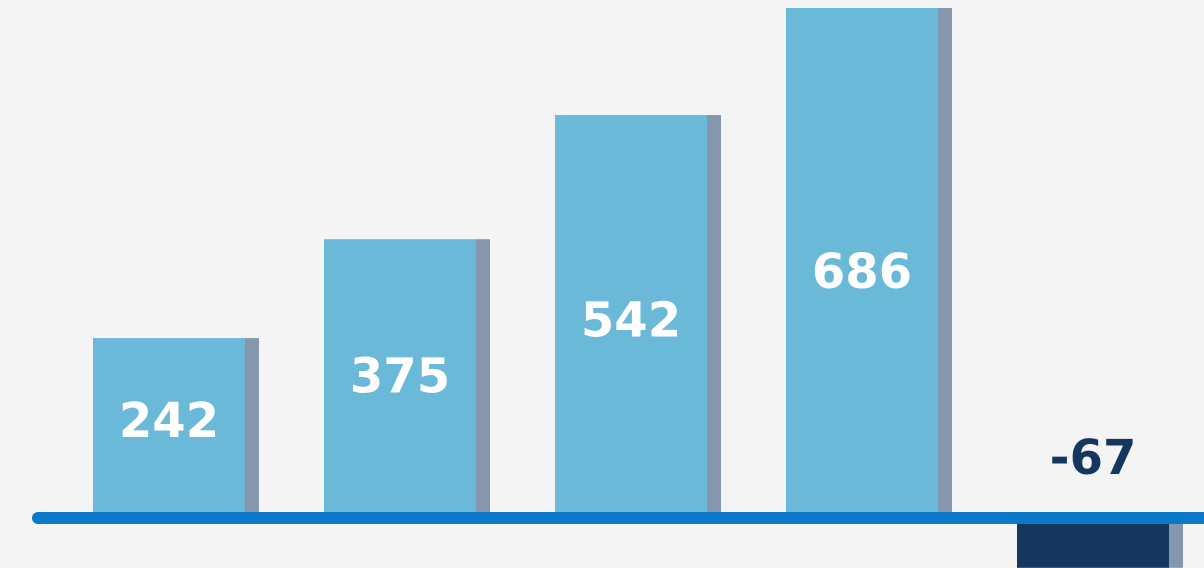  I want to click on data-label: 542, so click(631, 321).